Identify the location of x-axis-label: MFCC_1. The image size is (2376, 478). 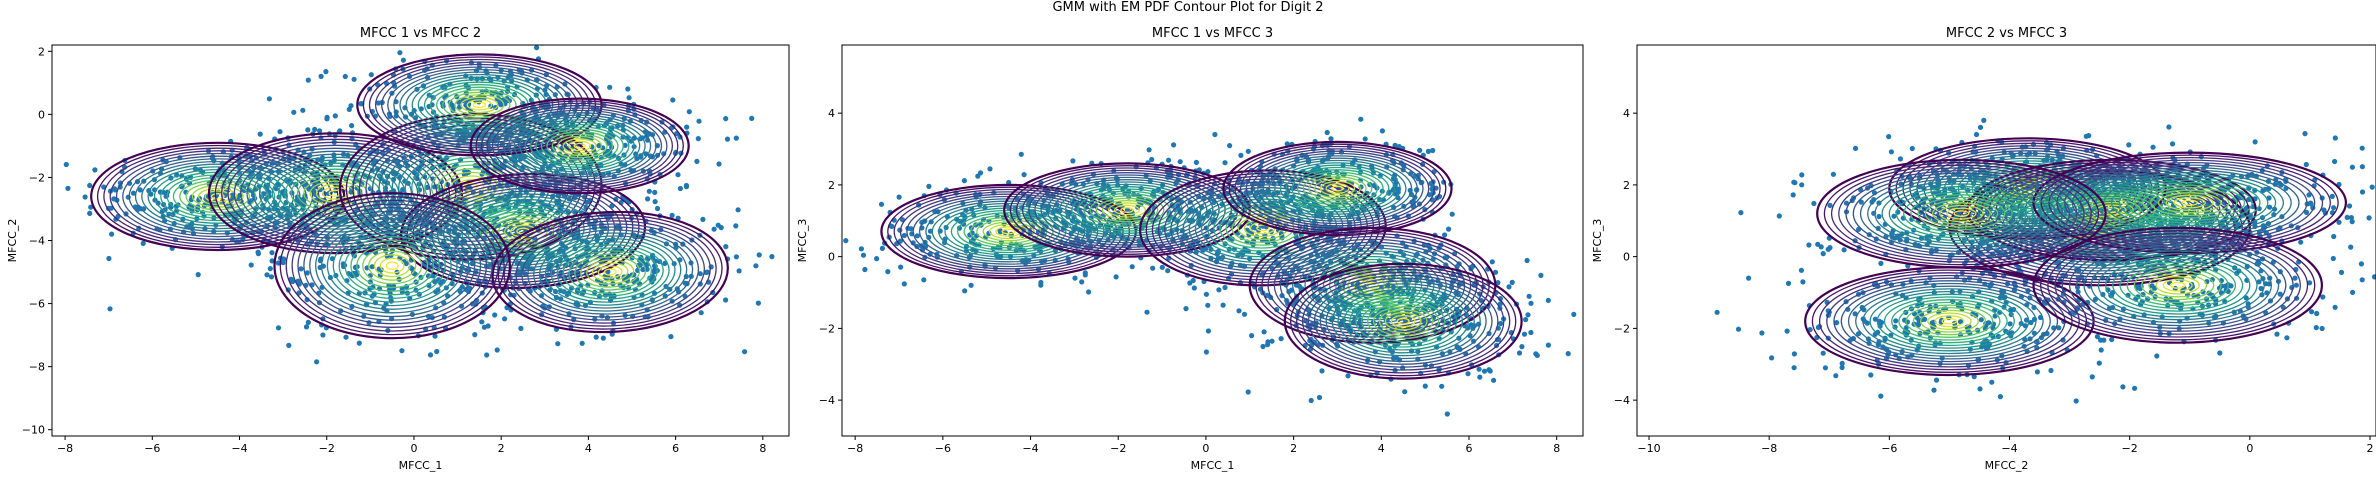
(1213, 465).